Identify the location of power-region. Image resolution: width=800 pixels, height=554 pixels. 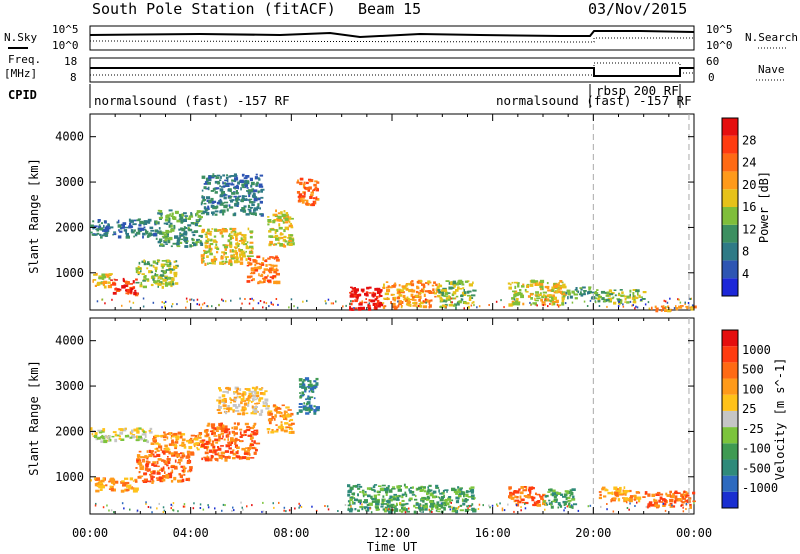
(672, 309).